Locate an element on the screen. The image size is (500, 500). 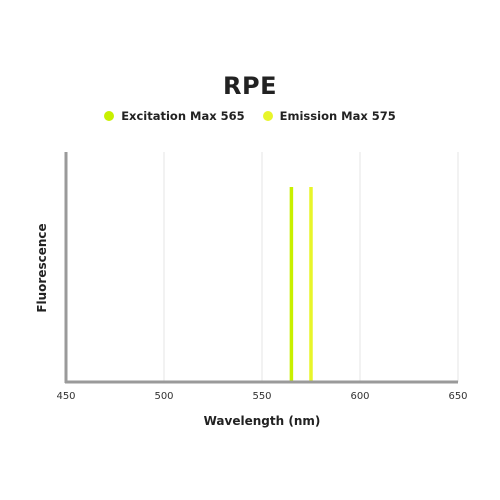
x-tick-label-650: 650 is located at coordinates (457, 396).